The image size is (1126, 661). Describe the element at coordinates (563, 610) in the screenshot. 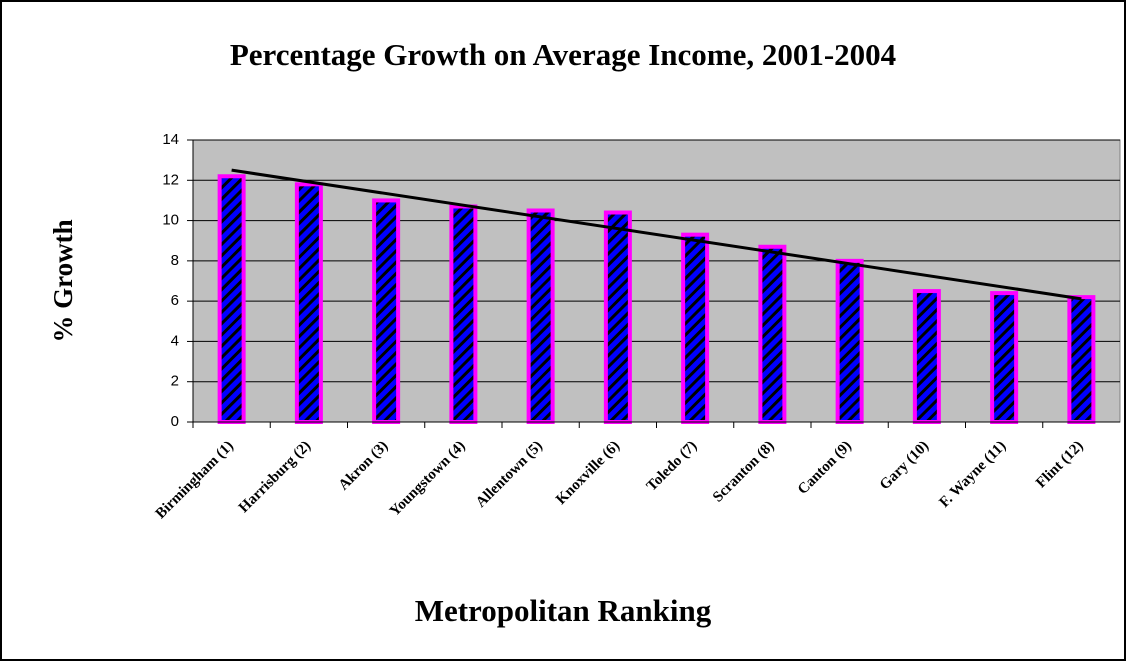

I see `x-axis-label: Metropolitan Ranking` at that location.